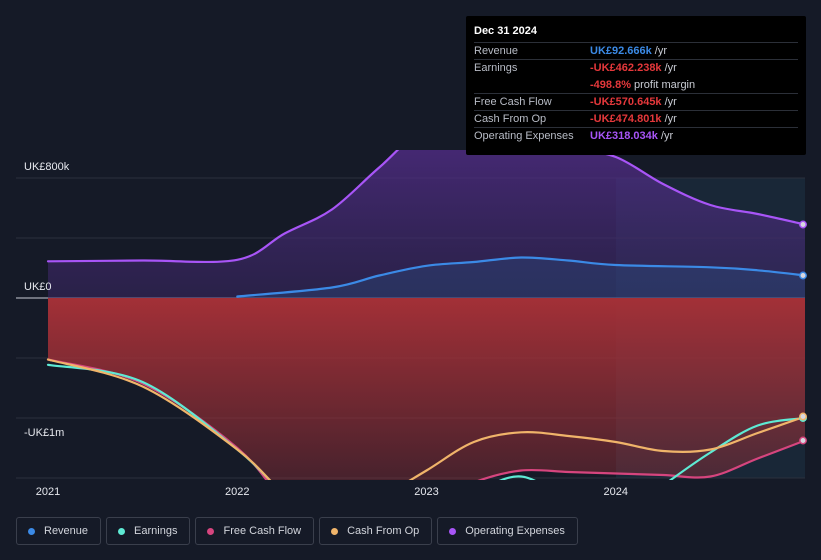  What do you see at coordinates (496, 68) in the screenshot?
I see `tooltip-row-label: Earnings` at bounding box center [496, 68].